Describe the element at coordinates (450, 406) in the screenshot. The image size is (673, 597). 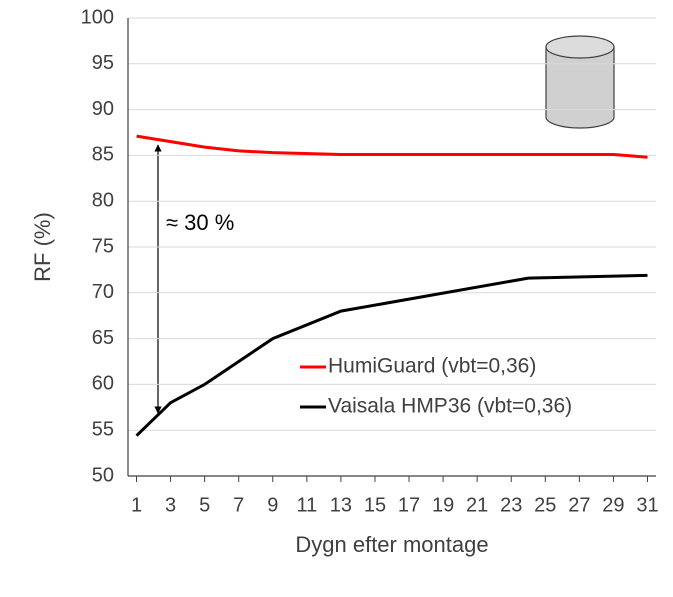
I see `legend-label: Vaisala HMP36 (vbt=0,36)` at that location.